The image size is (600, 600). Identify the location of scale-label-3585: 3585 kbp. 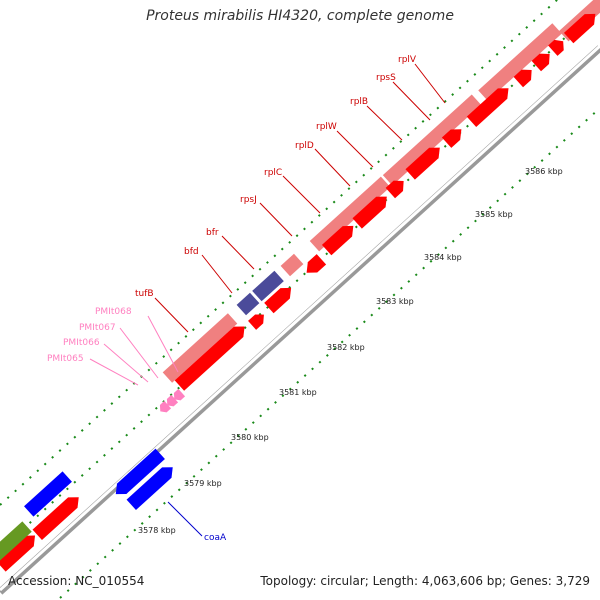
(494, 214).